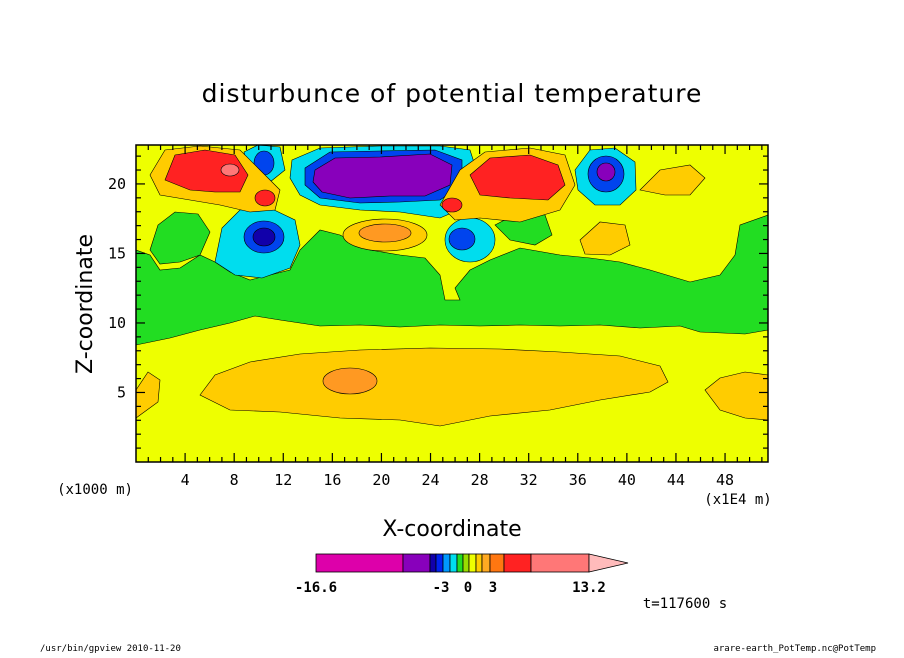  Describe the element at coordinates (382, 176) in the screenshot. I see `region-purple-center` at that location.